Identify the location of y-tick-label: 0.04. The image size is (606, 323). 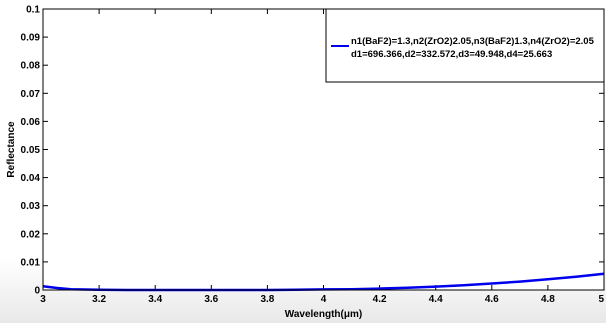
(31, 178).